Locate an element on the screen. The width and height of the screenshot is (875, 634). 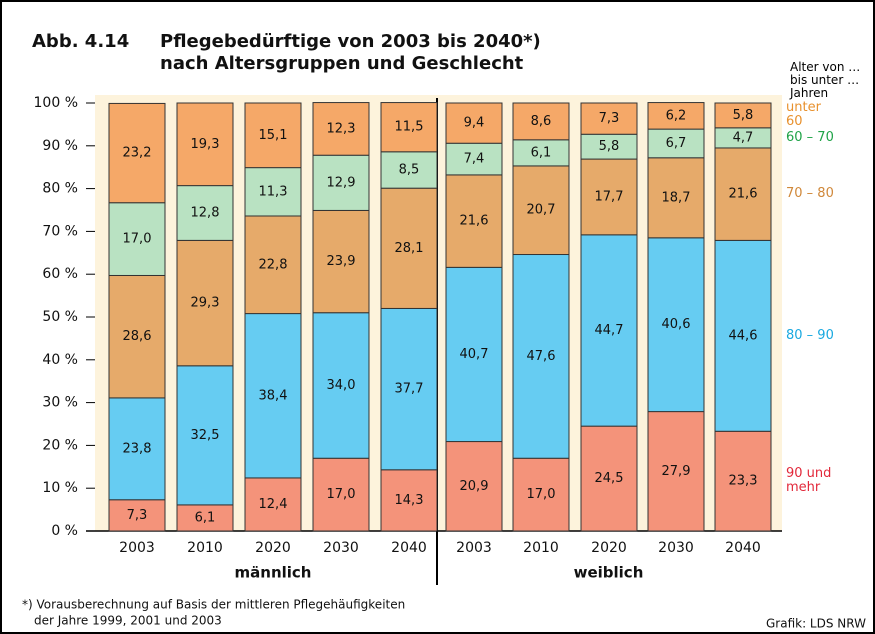
value-label: 37,7 is located at coordinates (409, 389).